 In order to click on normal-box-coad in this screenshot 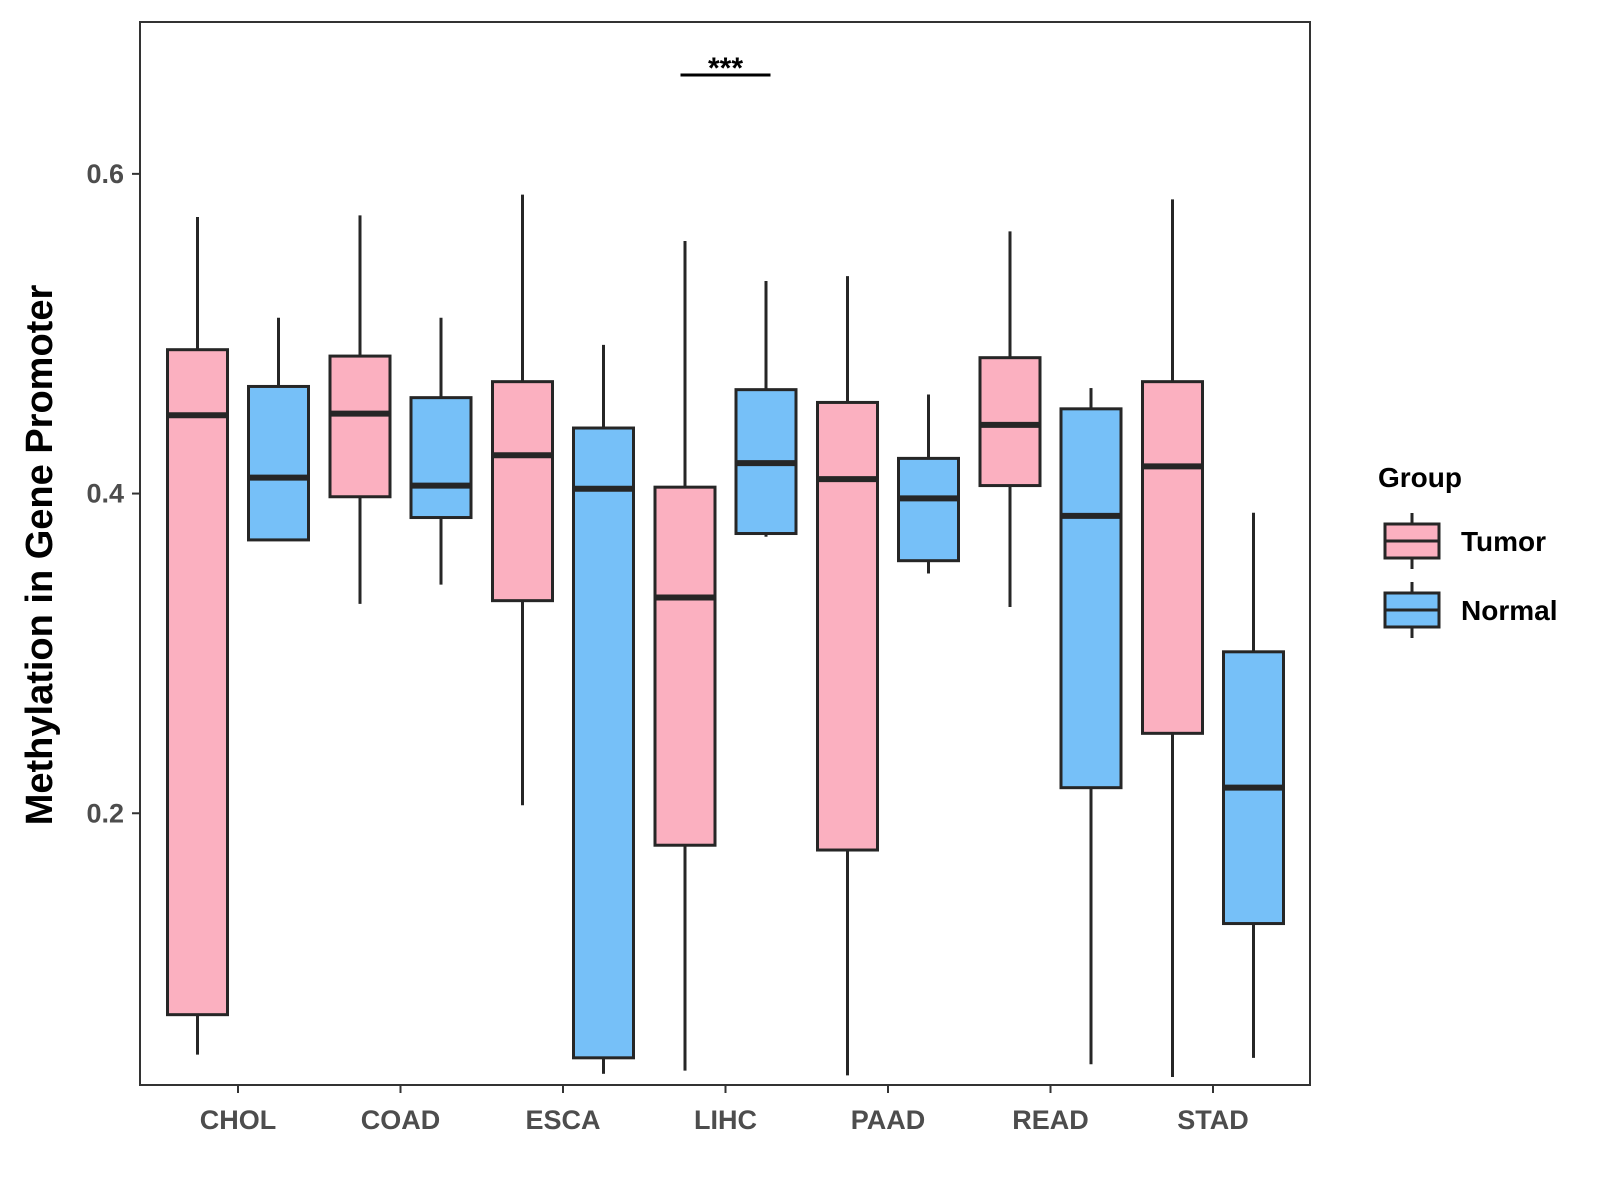, I will do `click(441, 451)`.